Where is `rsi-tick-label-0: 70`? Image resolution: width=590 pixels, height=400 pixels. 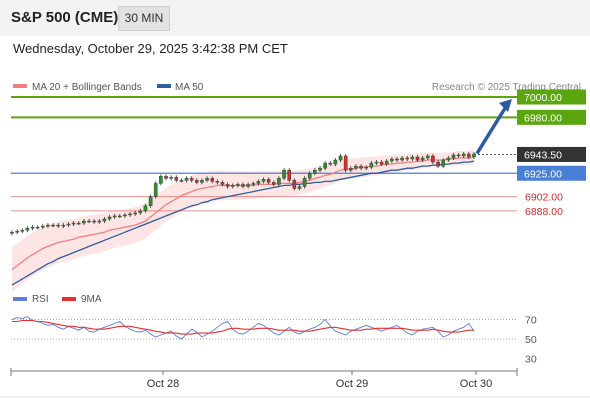 rsi-tick-label-0: 70 is located at coordinates (531, 321).